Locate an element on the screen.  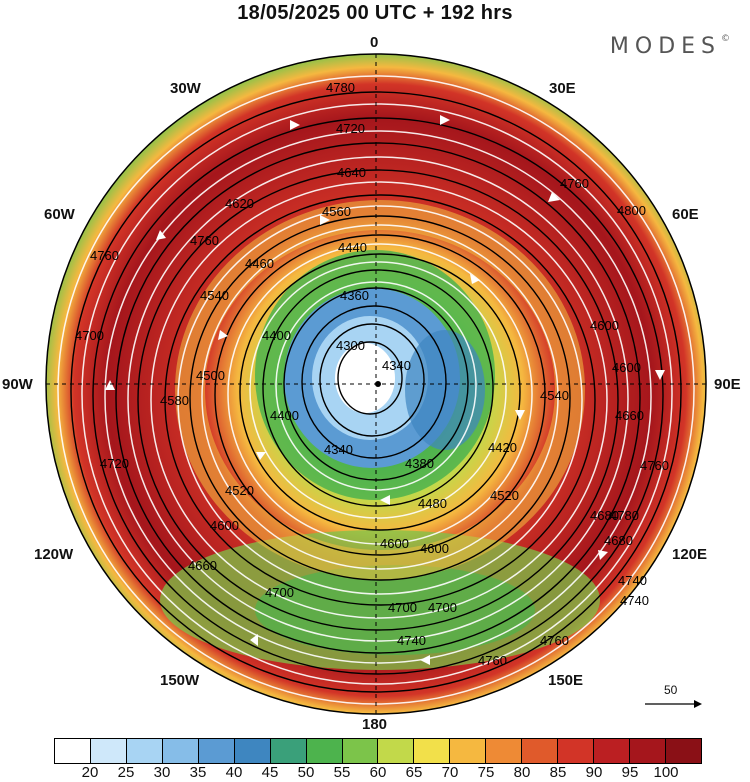
colorbar-tick-label: 35 is located at coordinates (198, 772).